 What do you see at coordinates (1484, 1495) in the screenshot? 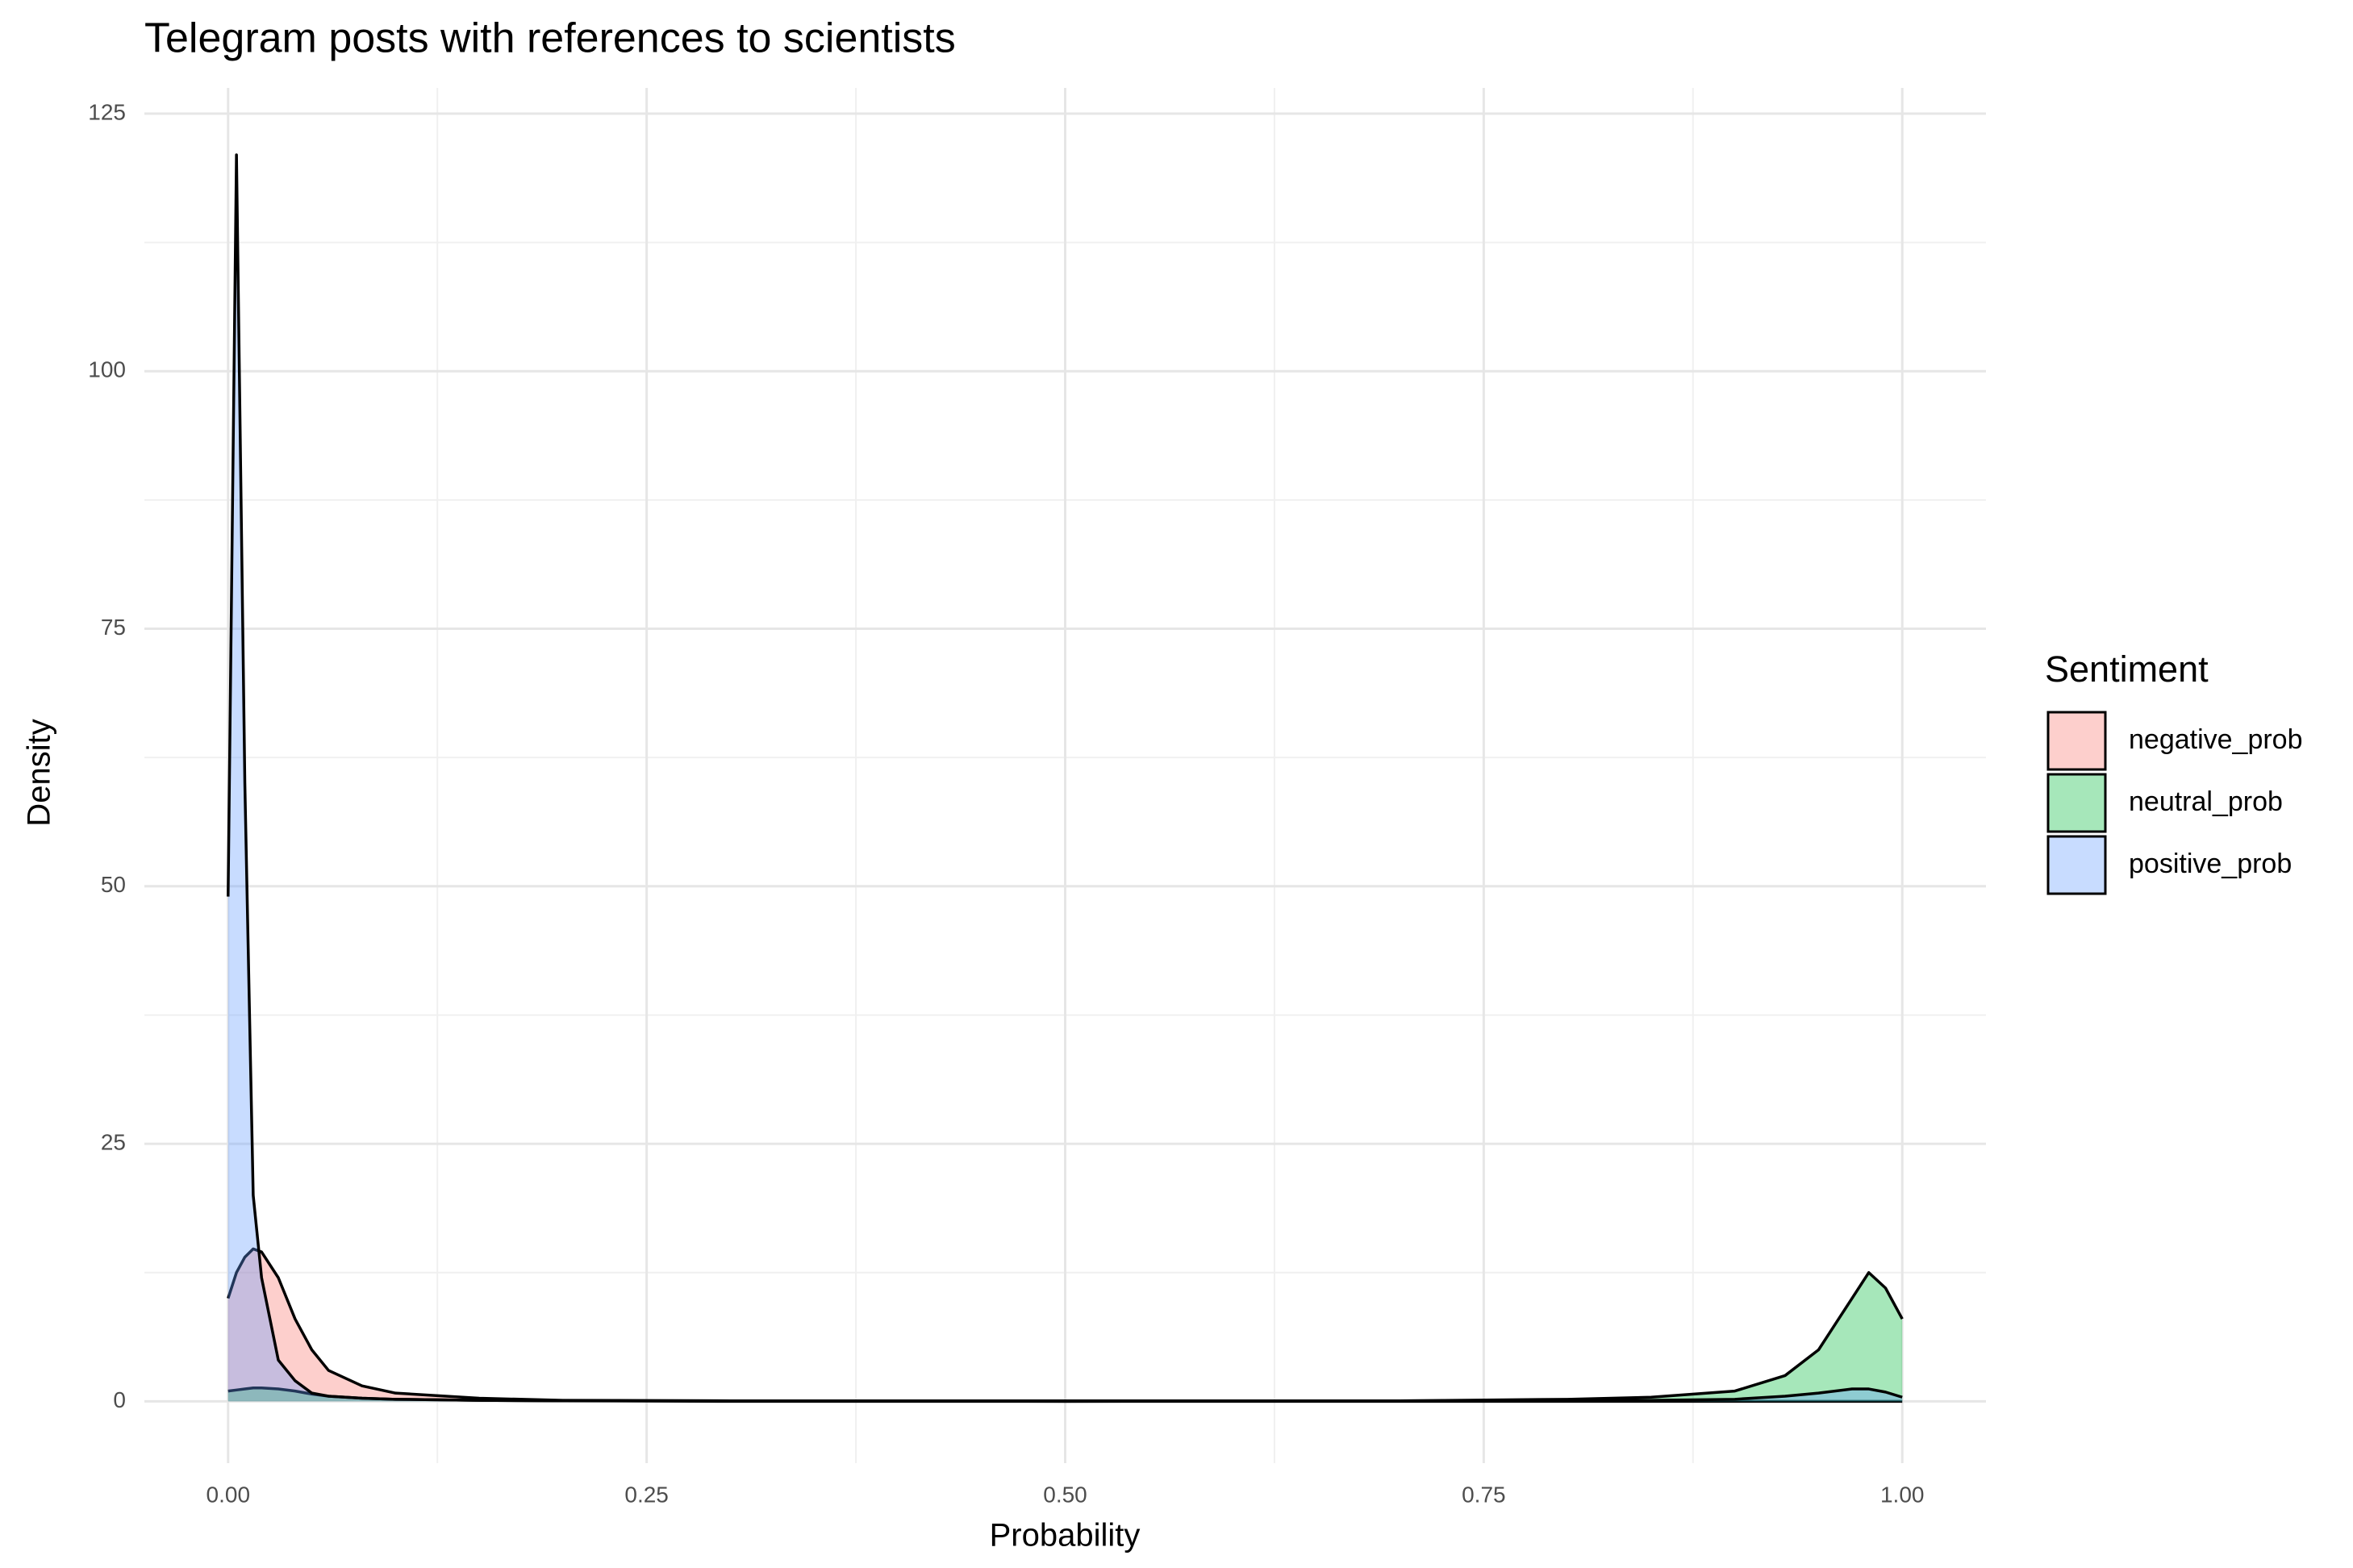
I see `x-tick-label: 0.75` at bounding box center [1484, 1495].